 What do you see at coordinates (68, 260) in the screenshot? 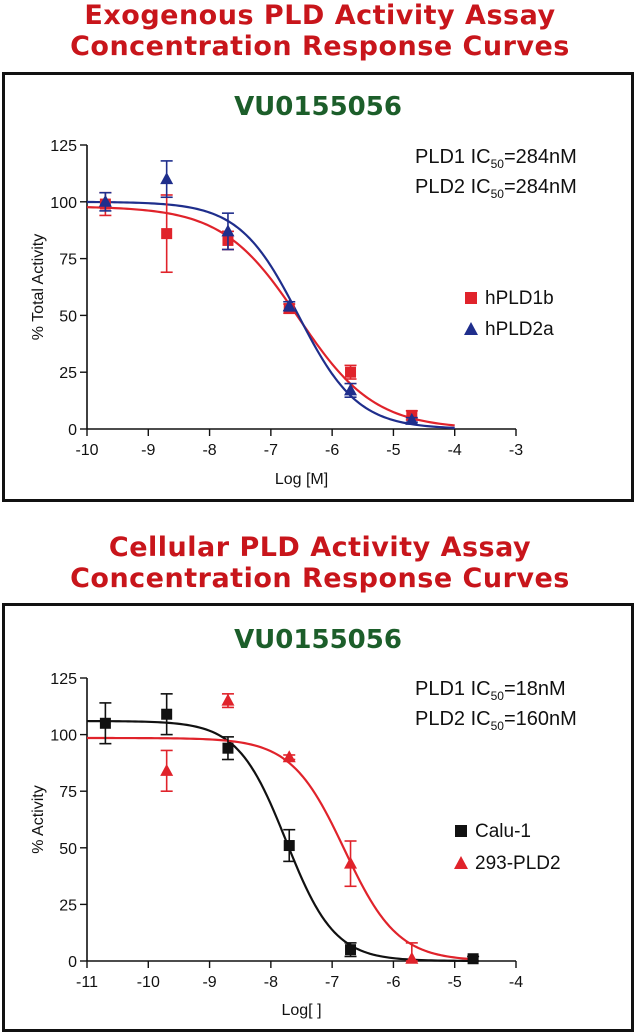
I see `chart1-y-tick-label: 75` at bounding box center [68, 260].